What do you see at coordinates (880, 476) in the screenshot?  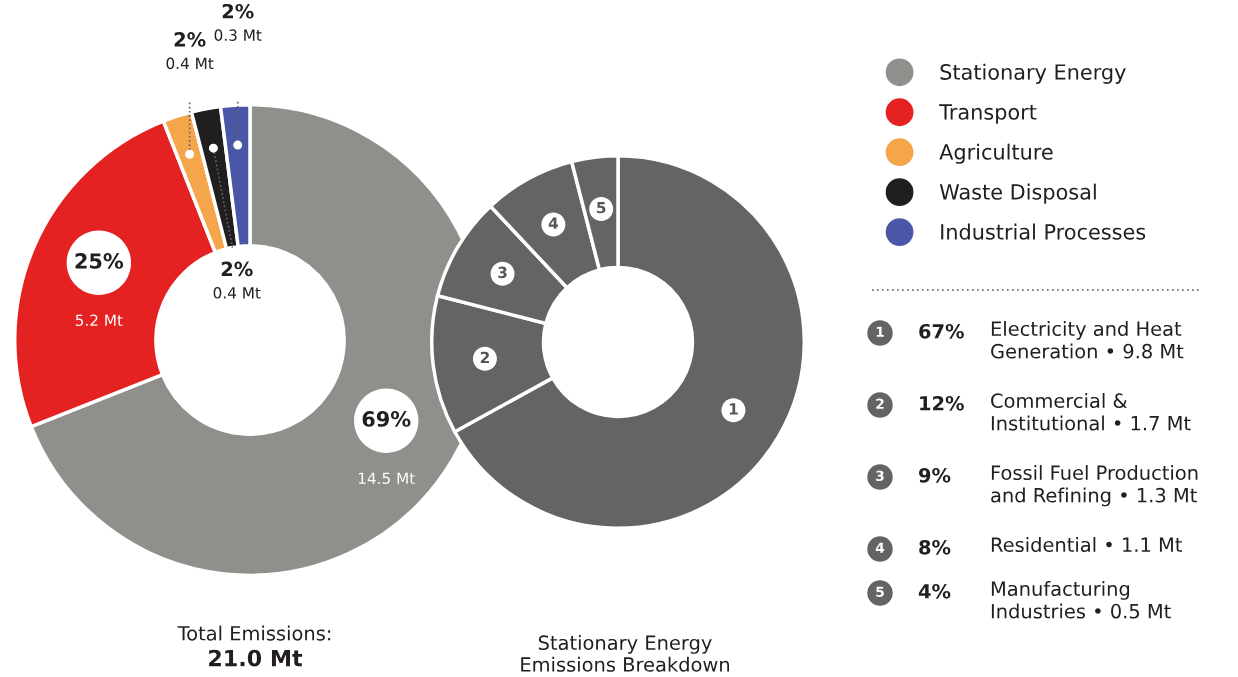 I see `category-label: 3` at bounding box center [880, 476].